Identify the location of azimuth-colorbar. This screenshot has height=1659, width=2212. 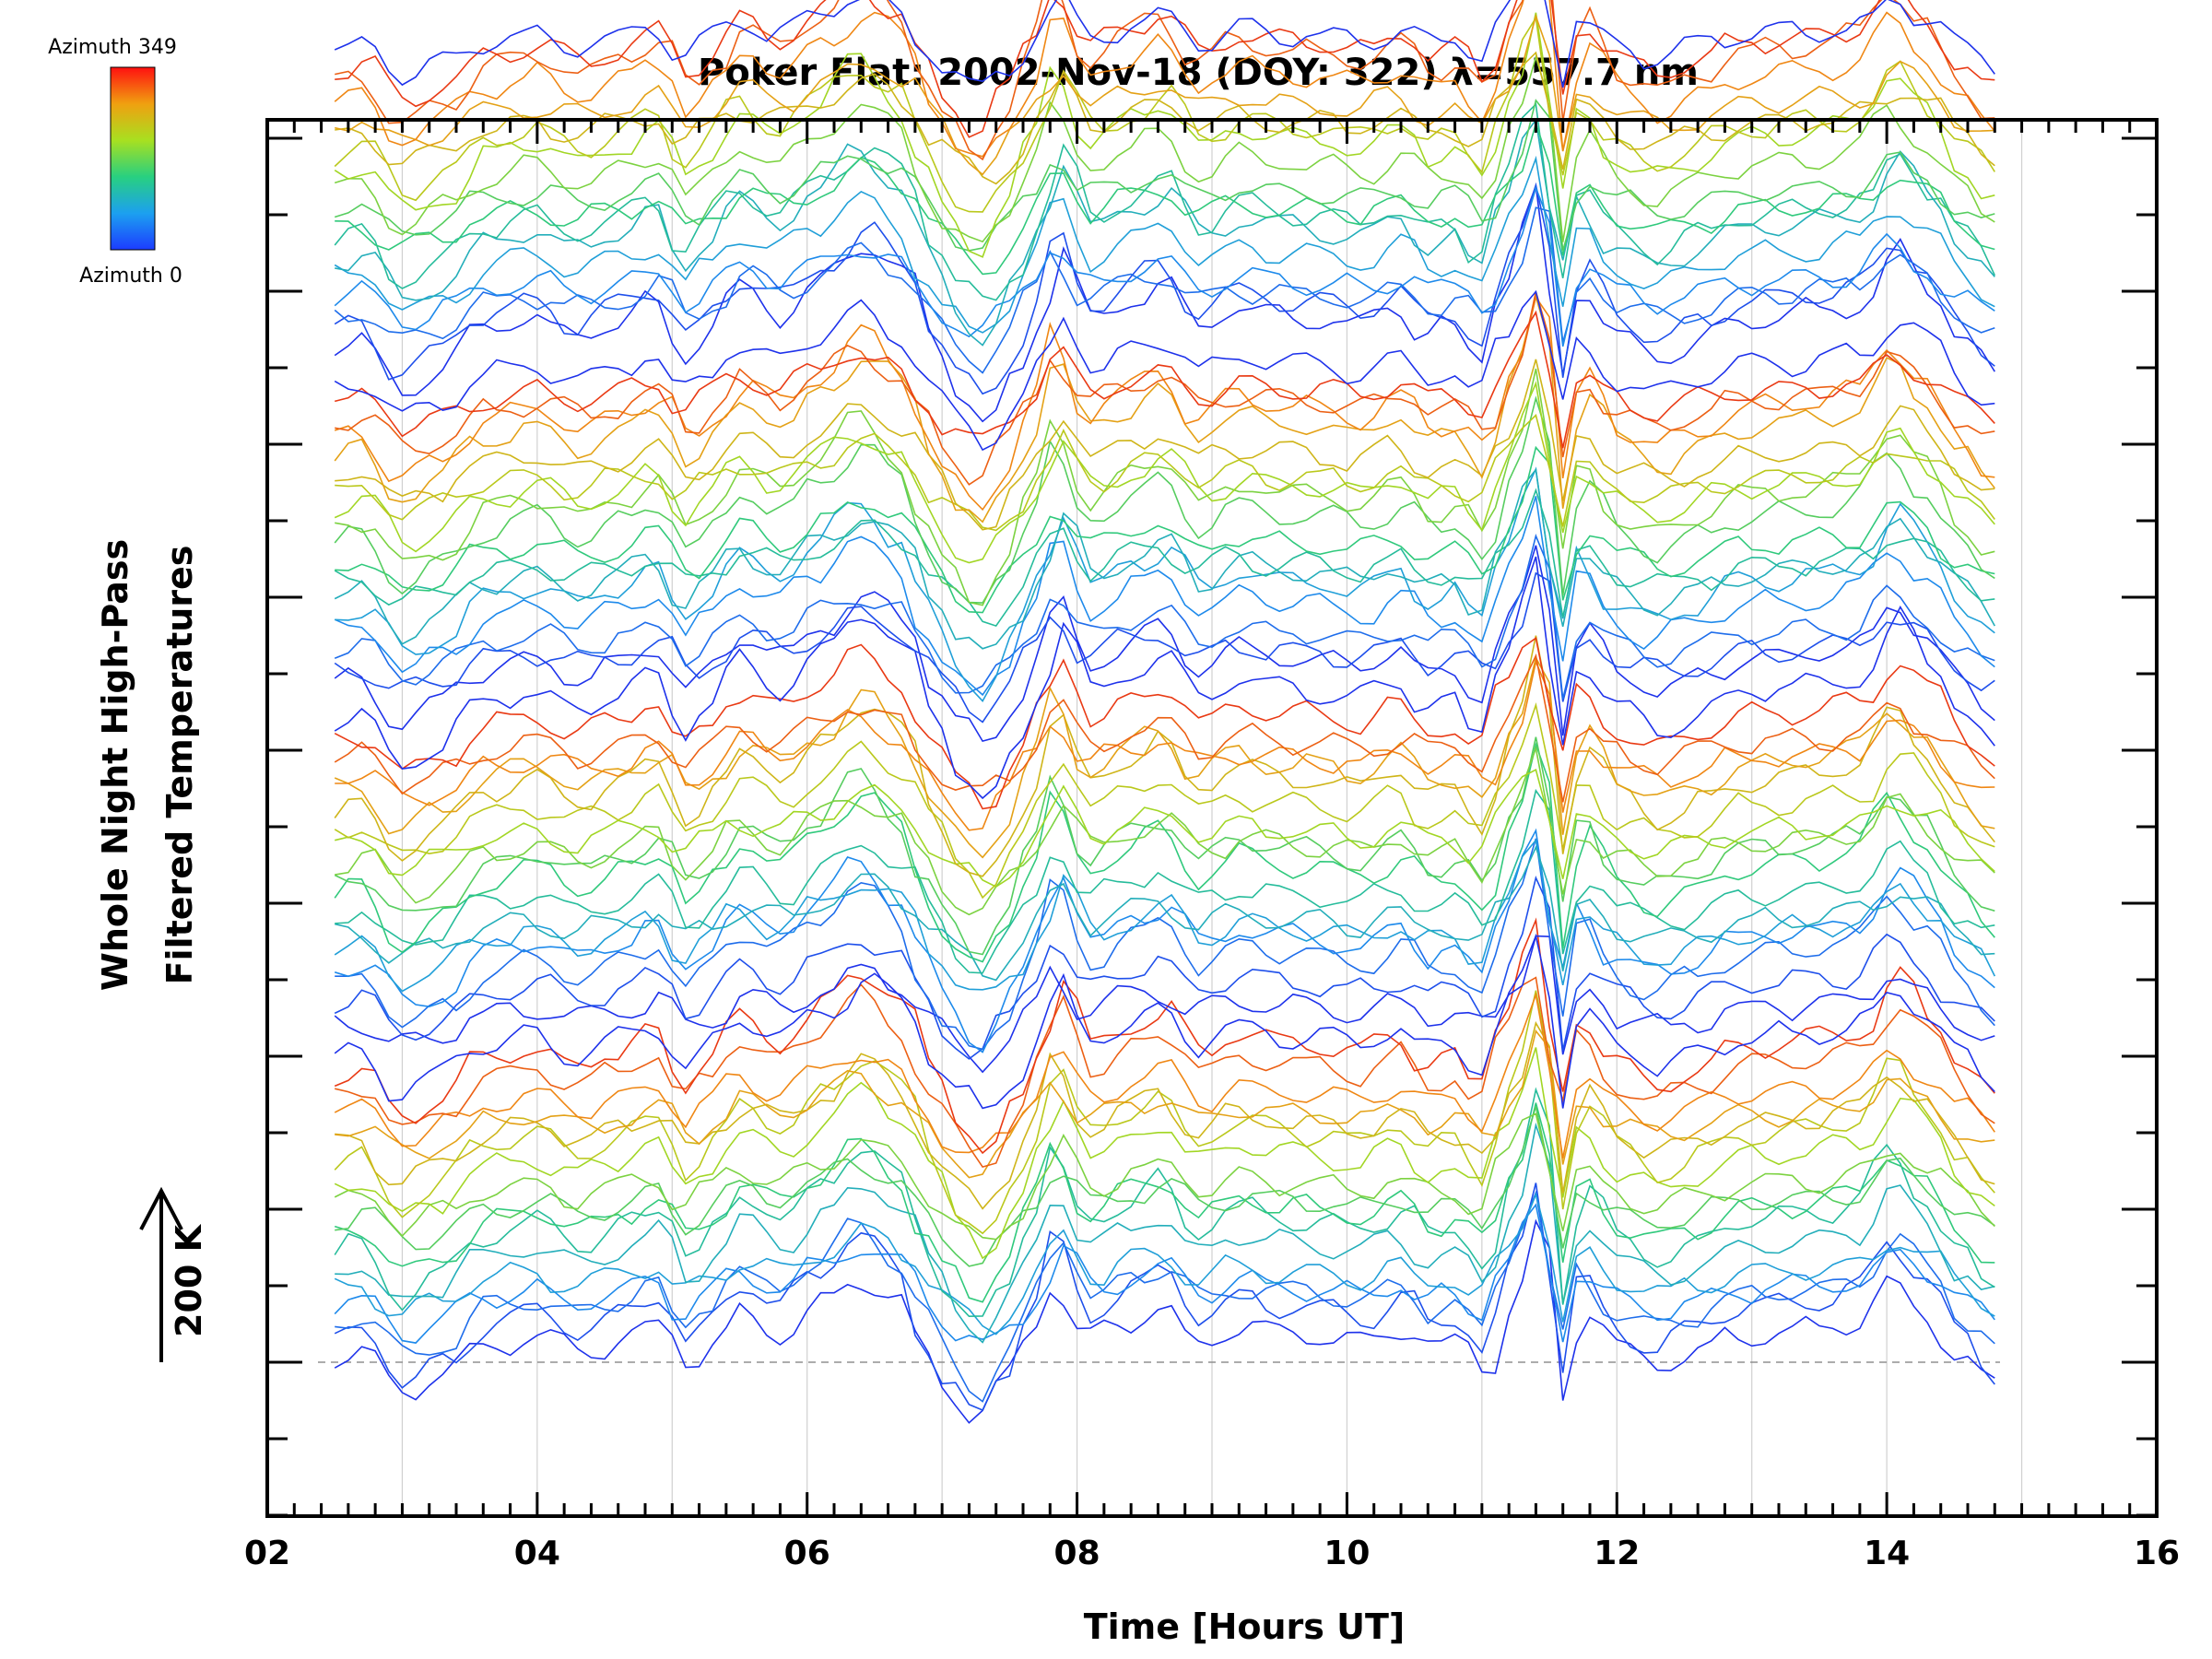
(133, 158).